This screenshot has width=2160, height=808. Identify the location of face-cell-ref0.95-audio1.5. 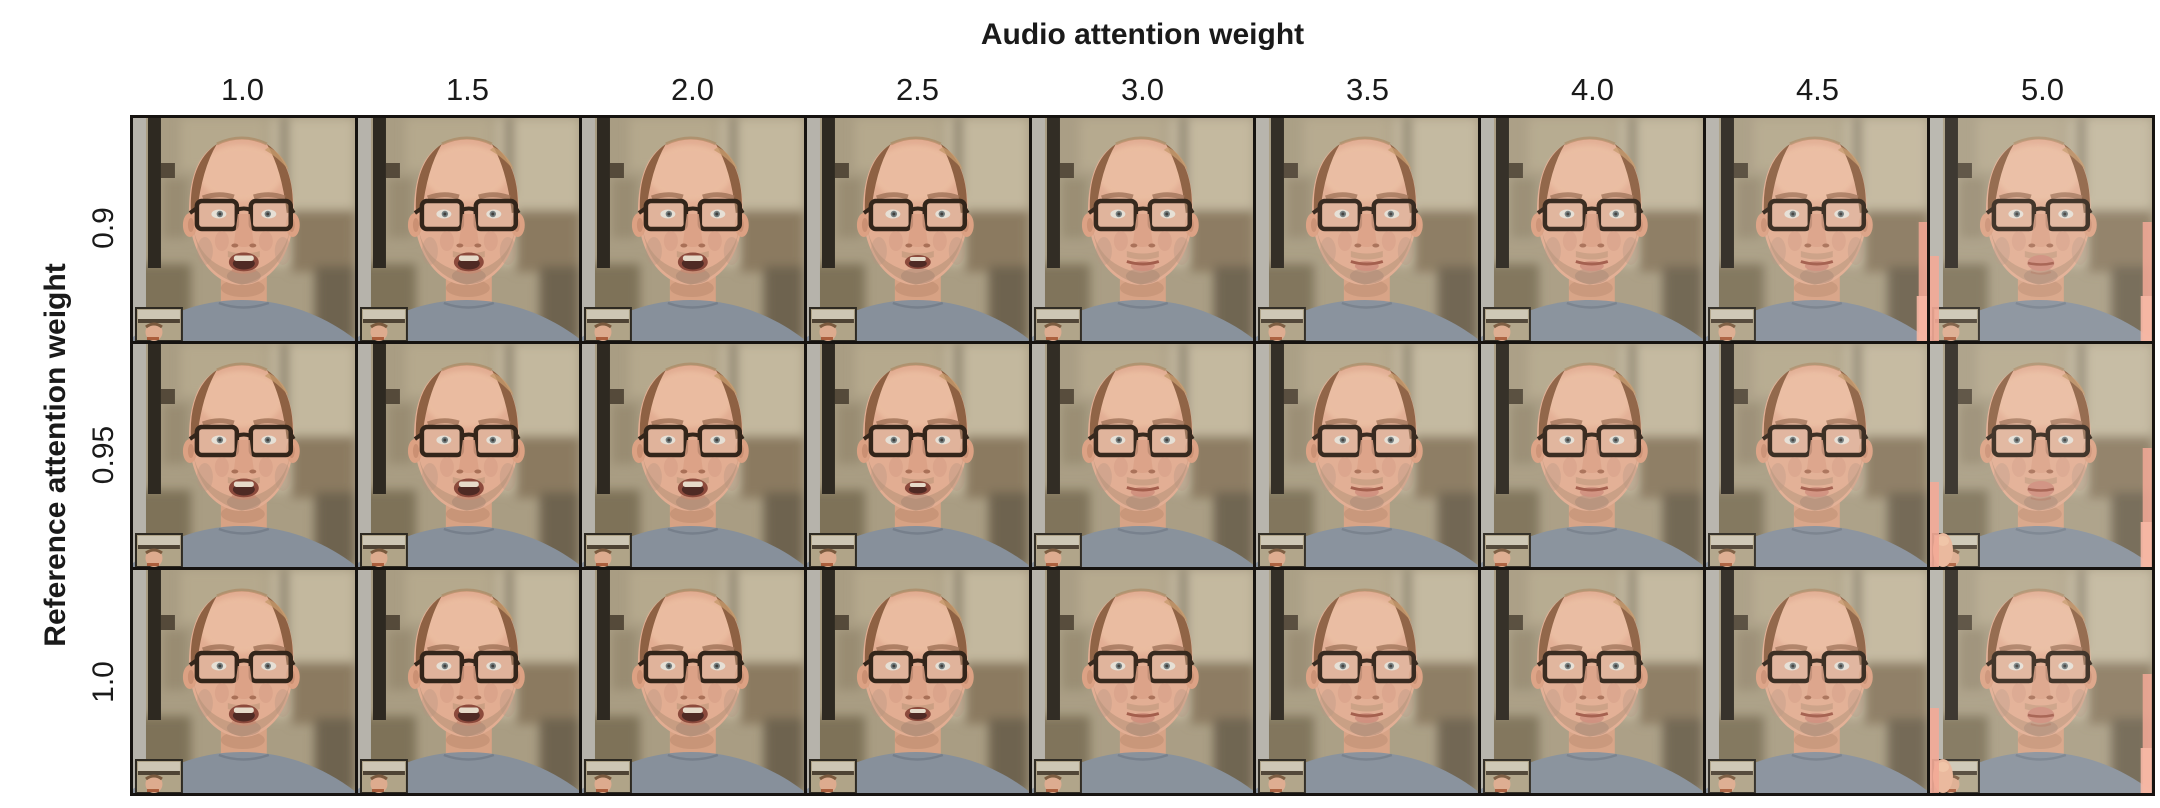
(468, 455).